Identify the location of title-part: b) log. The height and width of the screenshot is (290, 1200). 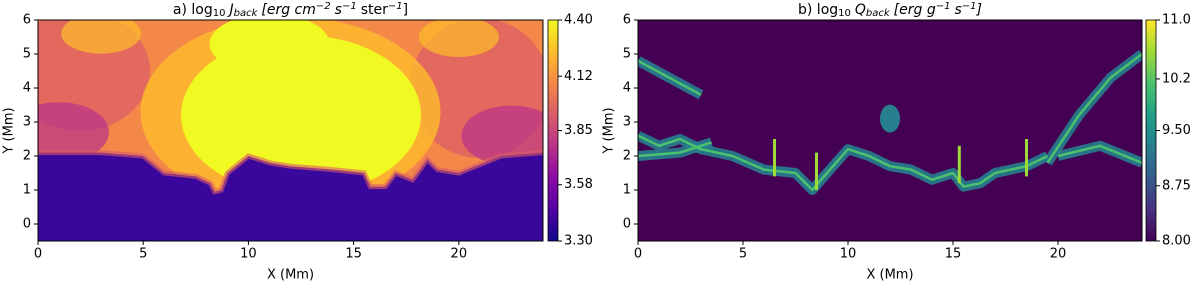
(818, 10).